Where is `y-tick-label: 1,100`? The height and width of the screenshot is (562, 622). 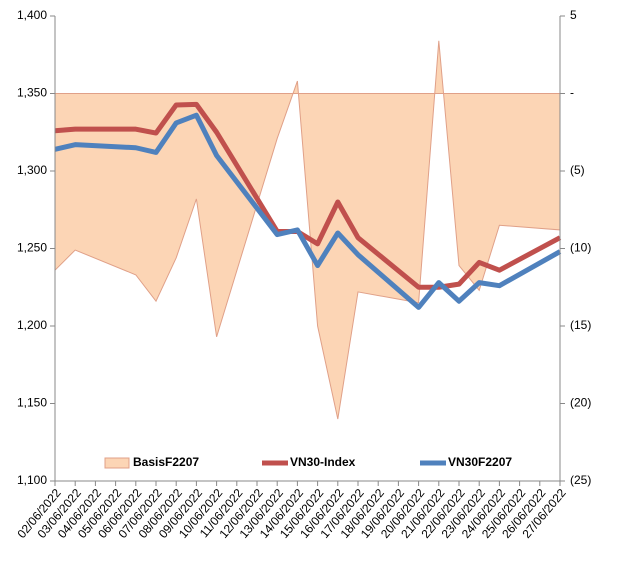 y-tick-label: 1,100 is located at coordinates (32, 480).